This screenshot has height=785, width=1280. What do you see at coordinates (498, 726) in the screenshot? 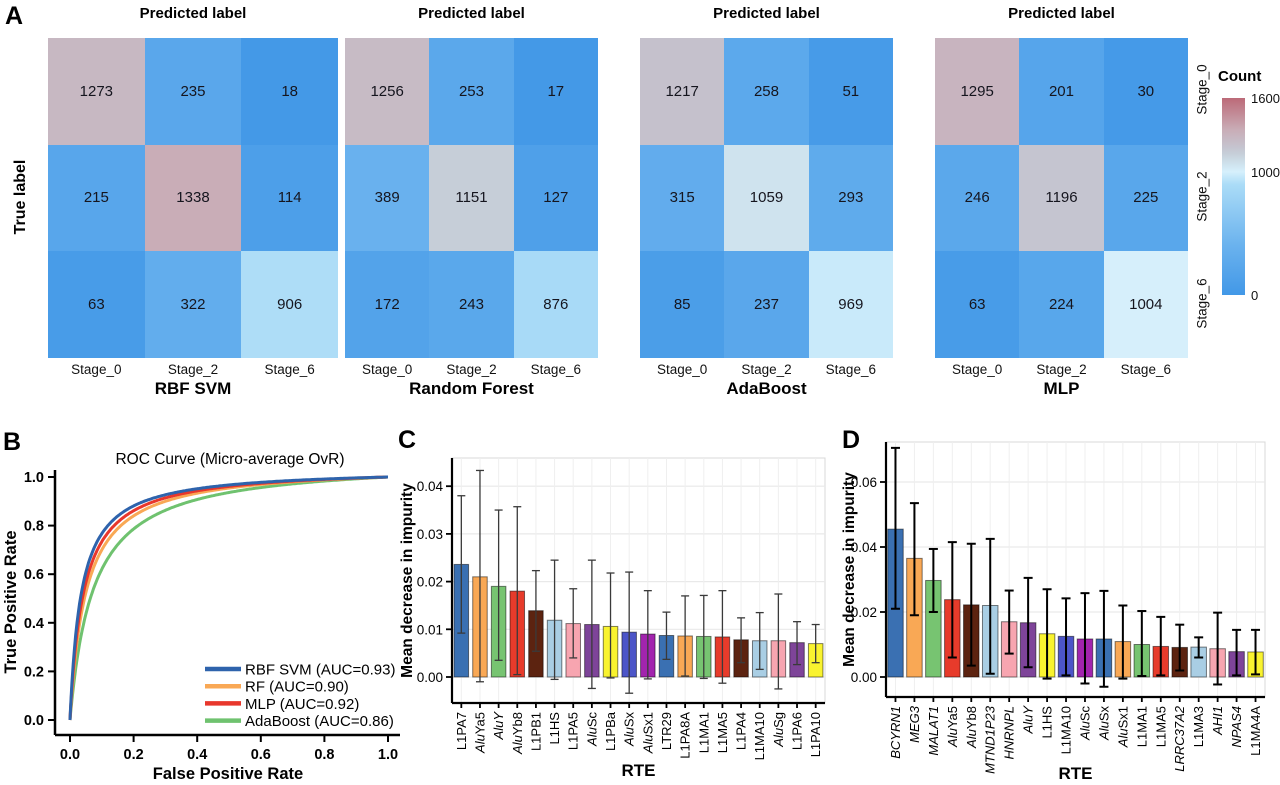
I see `x-tick-label: AluY` at bounding box center [498, 726].